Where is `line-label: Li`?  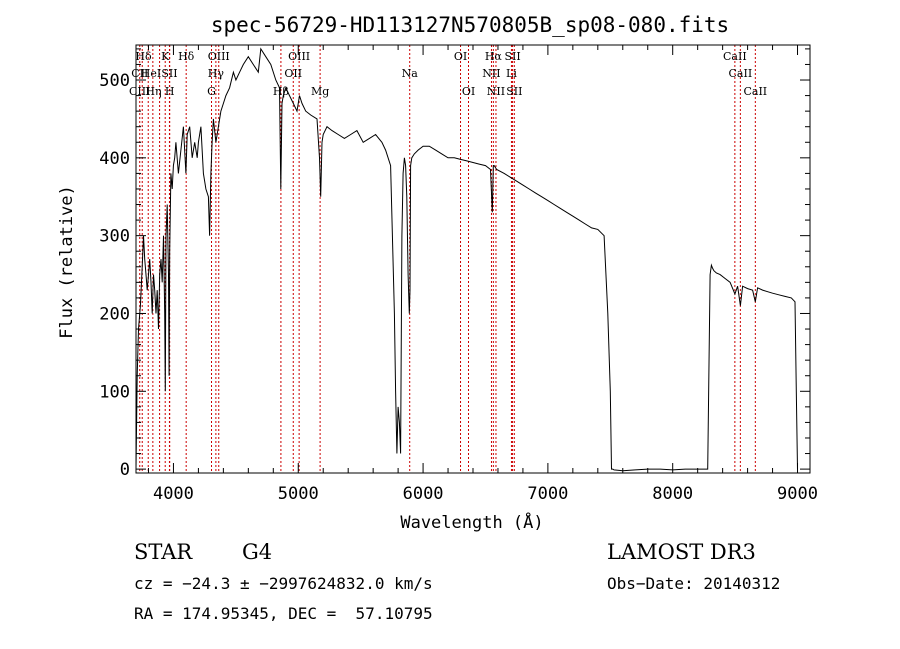 line-label: Li is located at coordinates (511, 73).